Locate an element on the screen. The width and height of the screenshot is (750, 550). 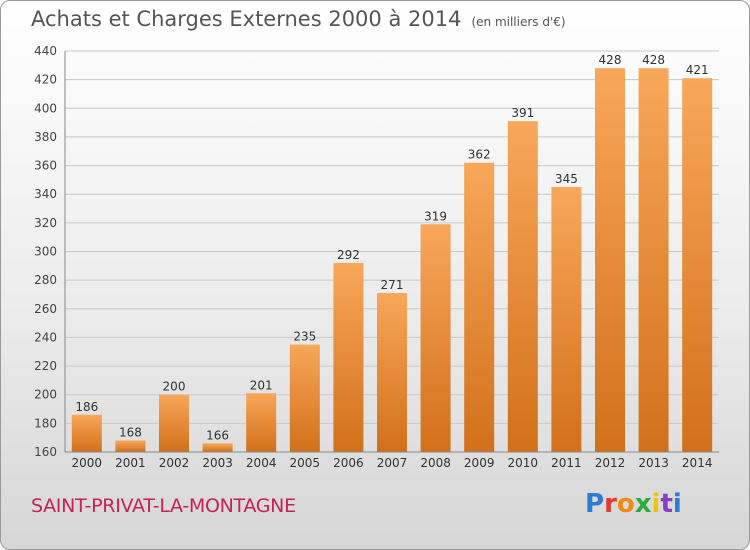
proxiti-logo: Proxiti is located at coordinates (633, 504).